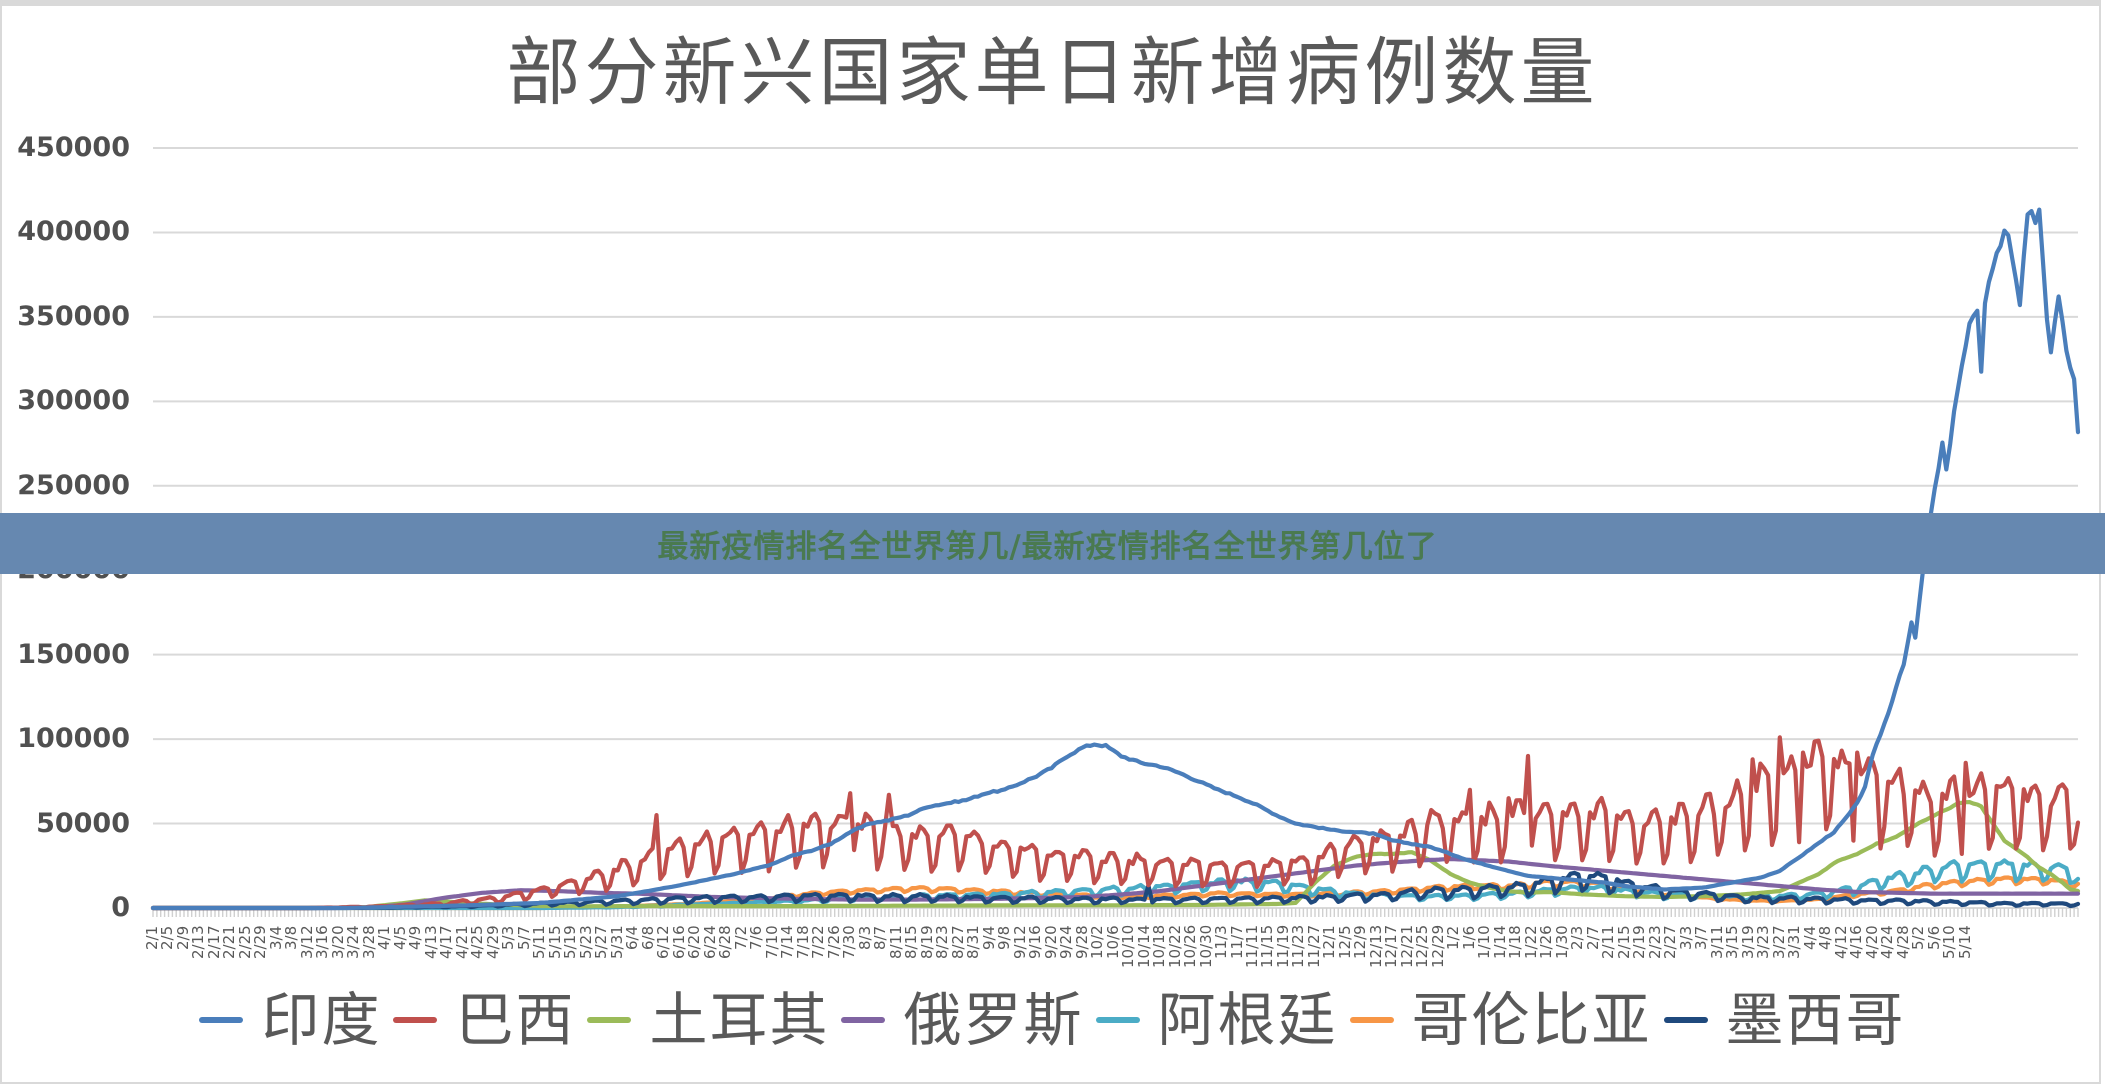 The width and height of the screenshot is (2105, 1088). Describe the element at coordinates (321, 1020) in the screenshot. I see `legend-label: 印度` at that location.